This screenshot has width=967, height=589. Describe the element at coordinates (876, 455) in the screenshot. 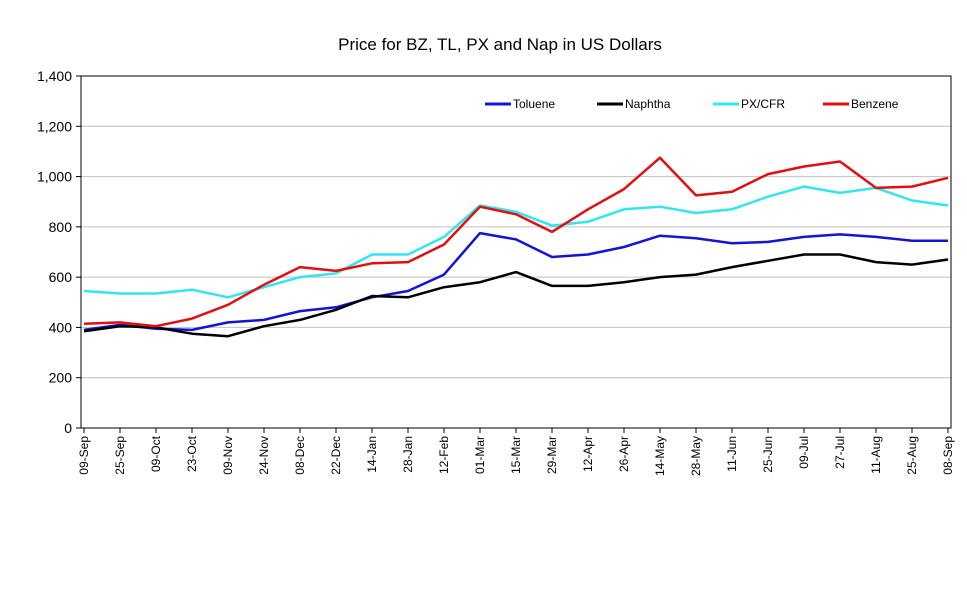

I see `x-tick-label: 11-Aug` at that location.